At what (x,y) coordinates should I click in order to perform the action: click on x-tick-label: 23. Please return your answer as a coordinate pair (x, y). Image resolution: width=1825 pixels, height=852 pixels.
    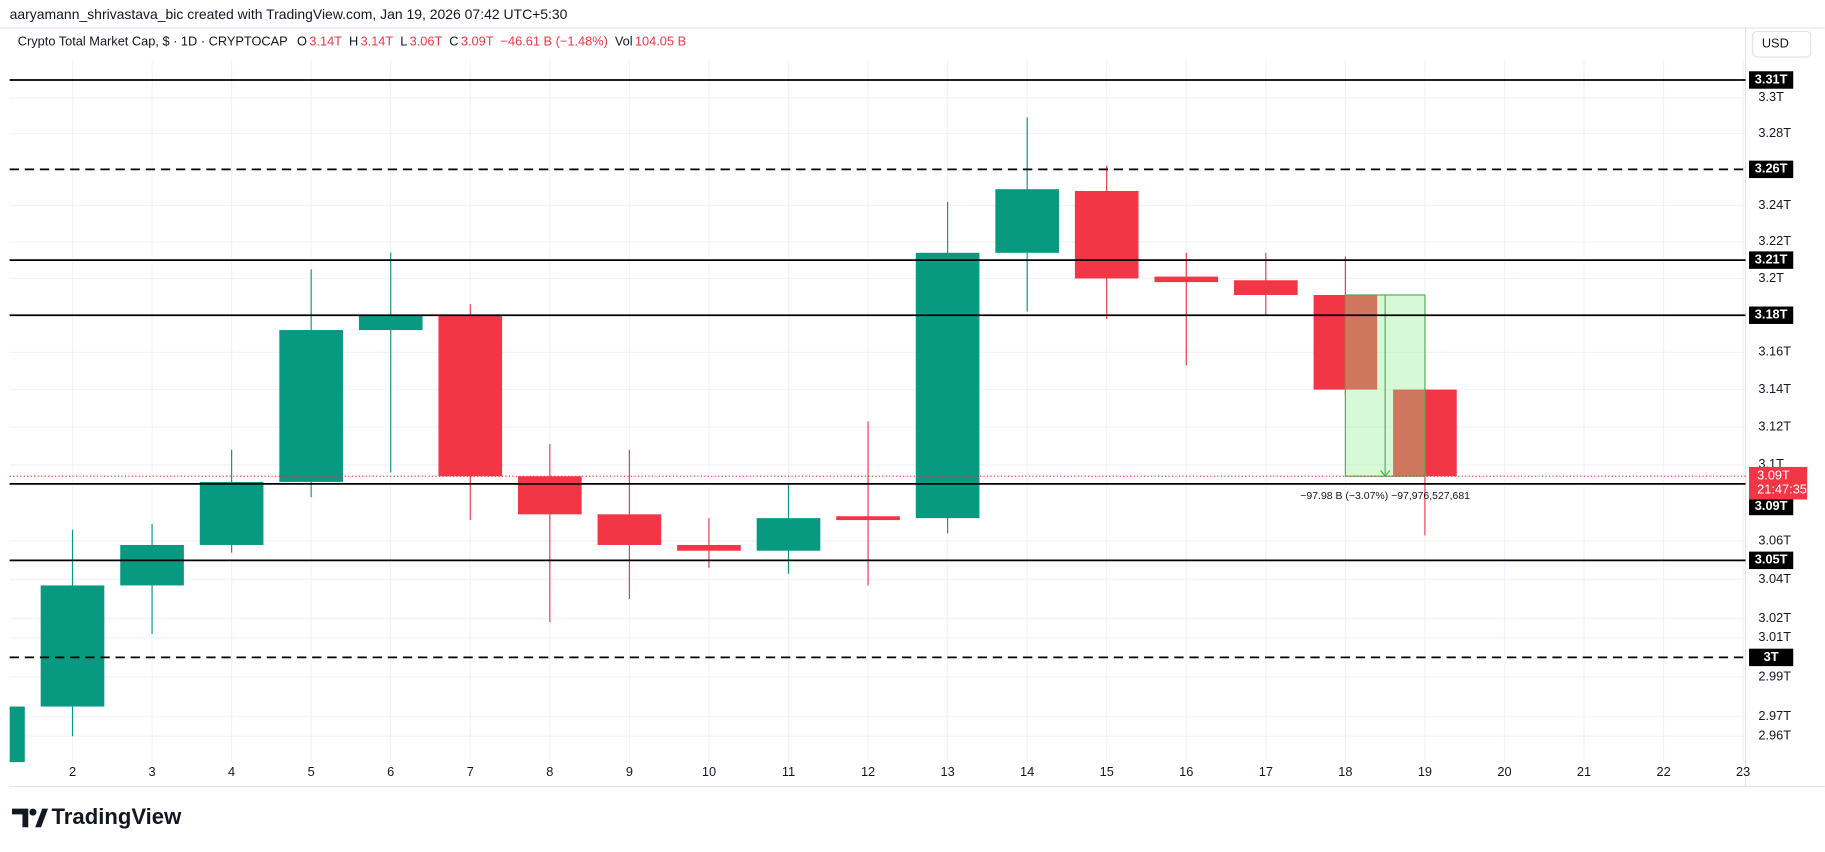
    Looking at the image, I should click on (1743, 771).